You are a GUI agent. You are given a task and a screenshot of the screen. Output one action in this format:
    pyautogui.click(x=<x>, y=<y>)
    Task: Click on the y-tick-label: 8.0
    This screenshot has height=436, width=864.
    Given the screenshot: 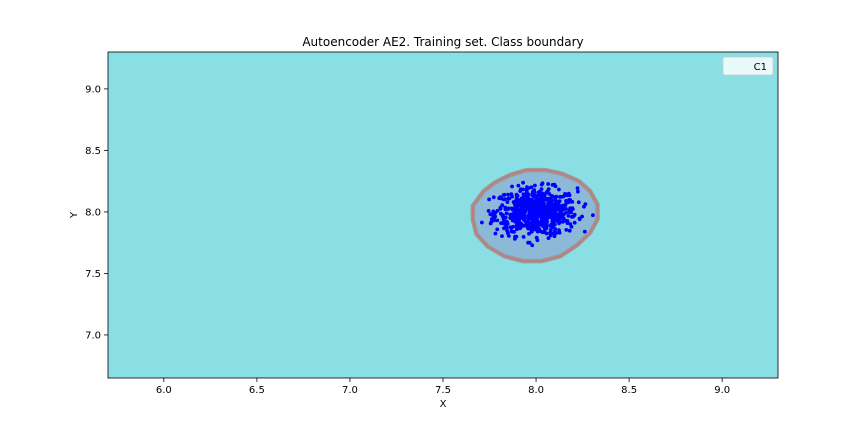 What is the action you would take?
    pyautogui.click(x=93, y=212)
    